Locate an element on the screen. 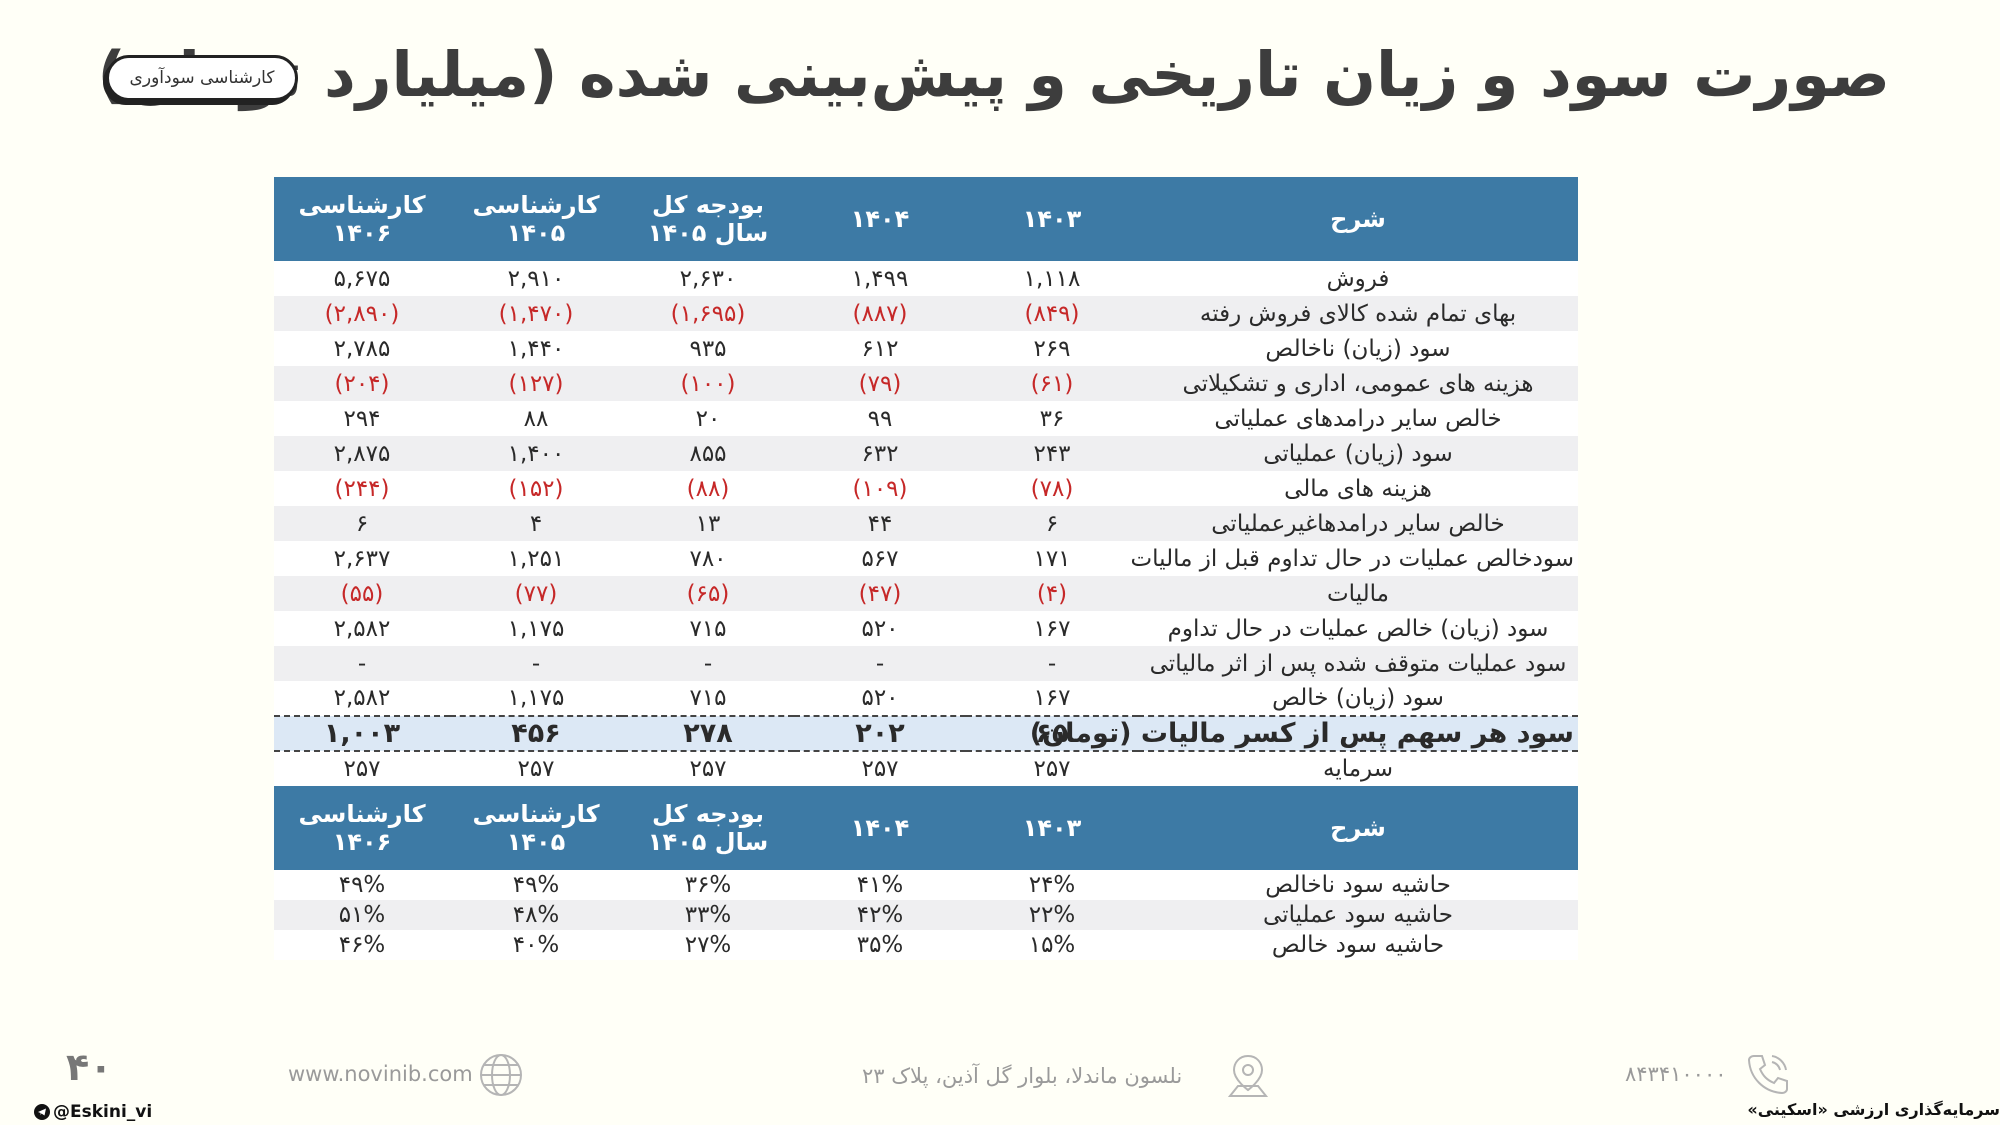  website-link: www.novinib.com is located at coordinates (380, 1074).